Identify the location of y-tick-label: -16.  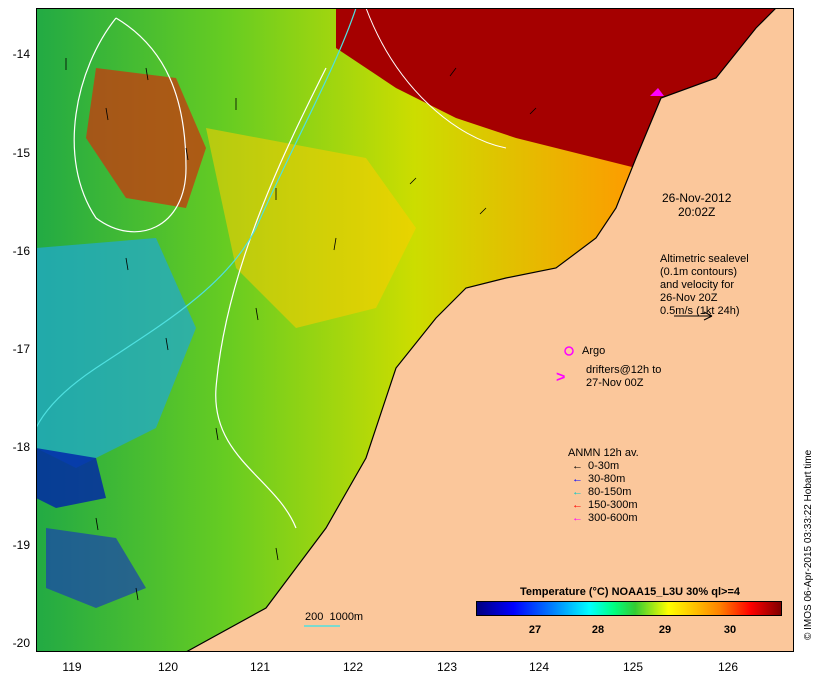
(21, 251).